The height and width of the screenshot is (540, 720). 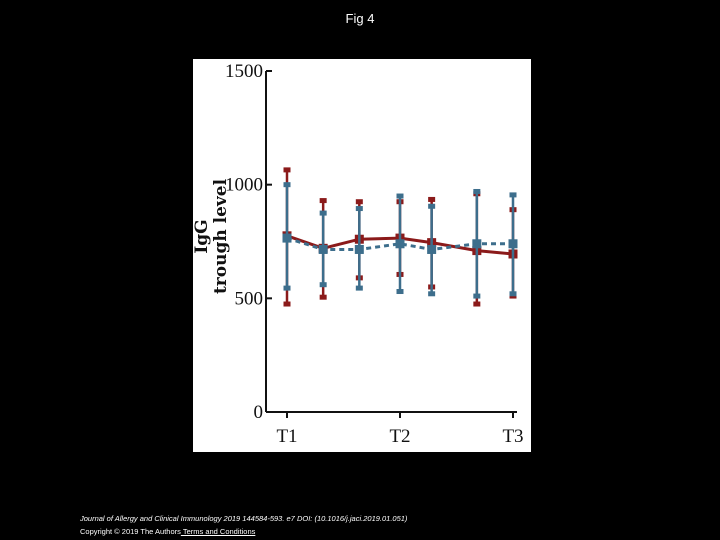 What do you see at coordinates (244, 71) in the screenshot?
I see `y-tick-label: 1500` at bounding box center [244, 71].